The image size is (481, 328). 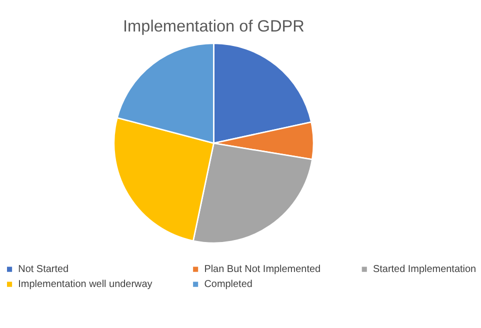 I want to click on chart-title: Implementation of GDPR, so click(x=213, y=27).